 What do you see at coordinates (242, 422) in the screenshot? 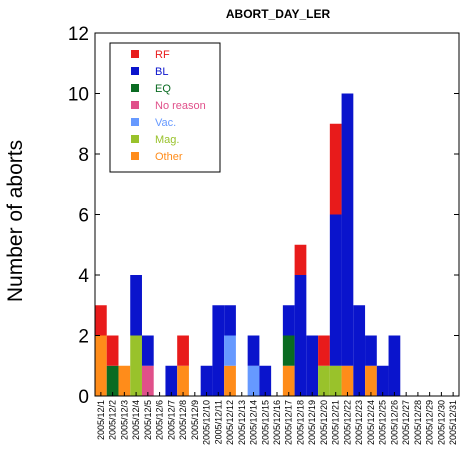
I see `x-tick-label: 2005/12/13` at bounding box center [242, 422].